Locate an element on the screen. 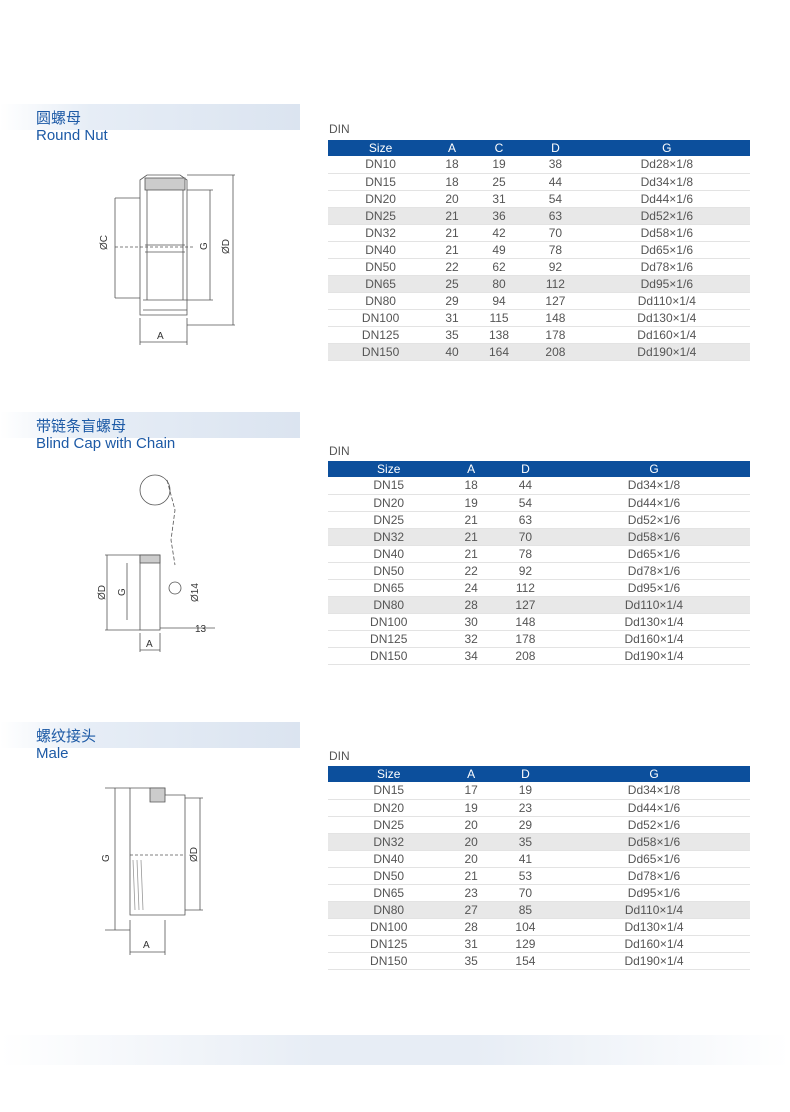  table-cell: 36 is located at coordinates (499, 216).